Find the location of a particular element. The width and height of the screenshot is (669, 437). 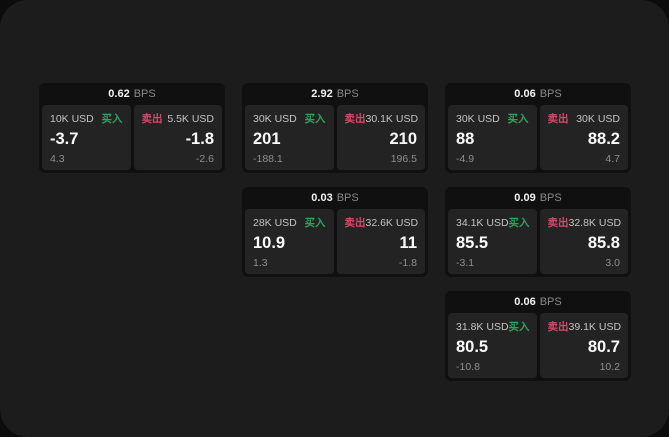

sell-panel: 卖出 39.1K USD 80.7 10.2 is located at coordinates (583, 345).